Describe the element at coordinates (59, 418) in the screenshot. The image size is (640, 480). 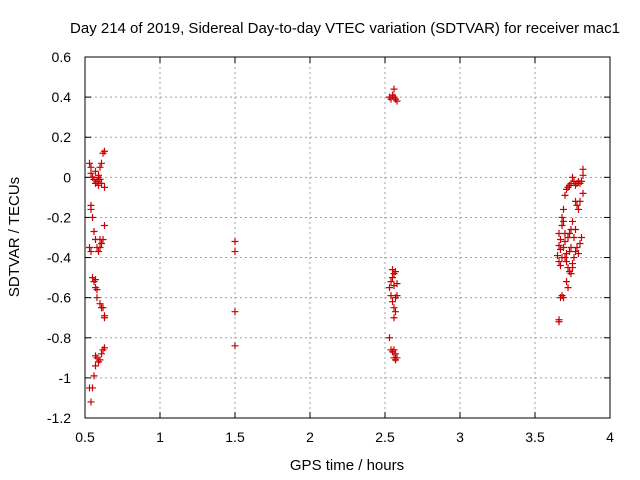
I see `y-tick-label: -1.2` at that location.